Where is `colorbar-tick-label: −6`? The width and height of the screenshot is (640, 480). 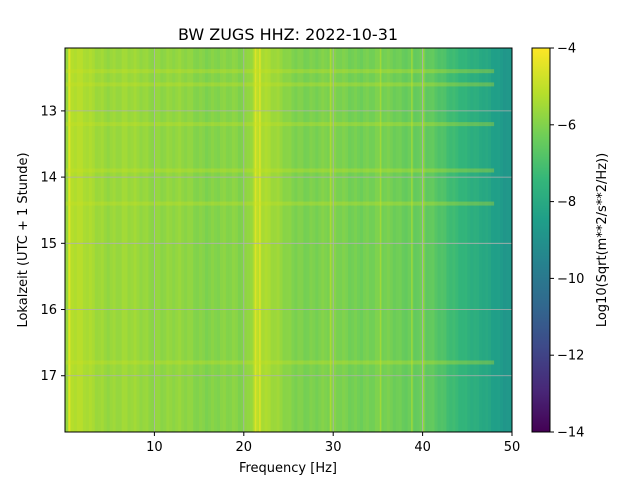 colorbar-tick-label: −6 is located at coordinates (566, 125).